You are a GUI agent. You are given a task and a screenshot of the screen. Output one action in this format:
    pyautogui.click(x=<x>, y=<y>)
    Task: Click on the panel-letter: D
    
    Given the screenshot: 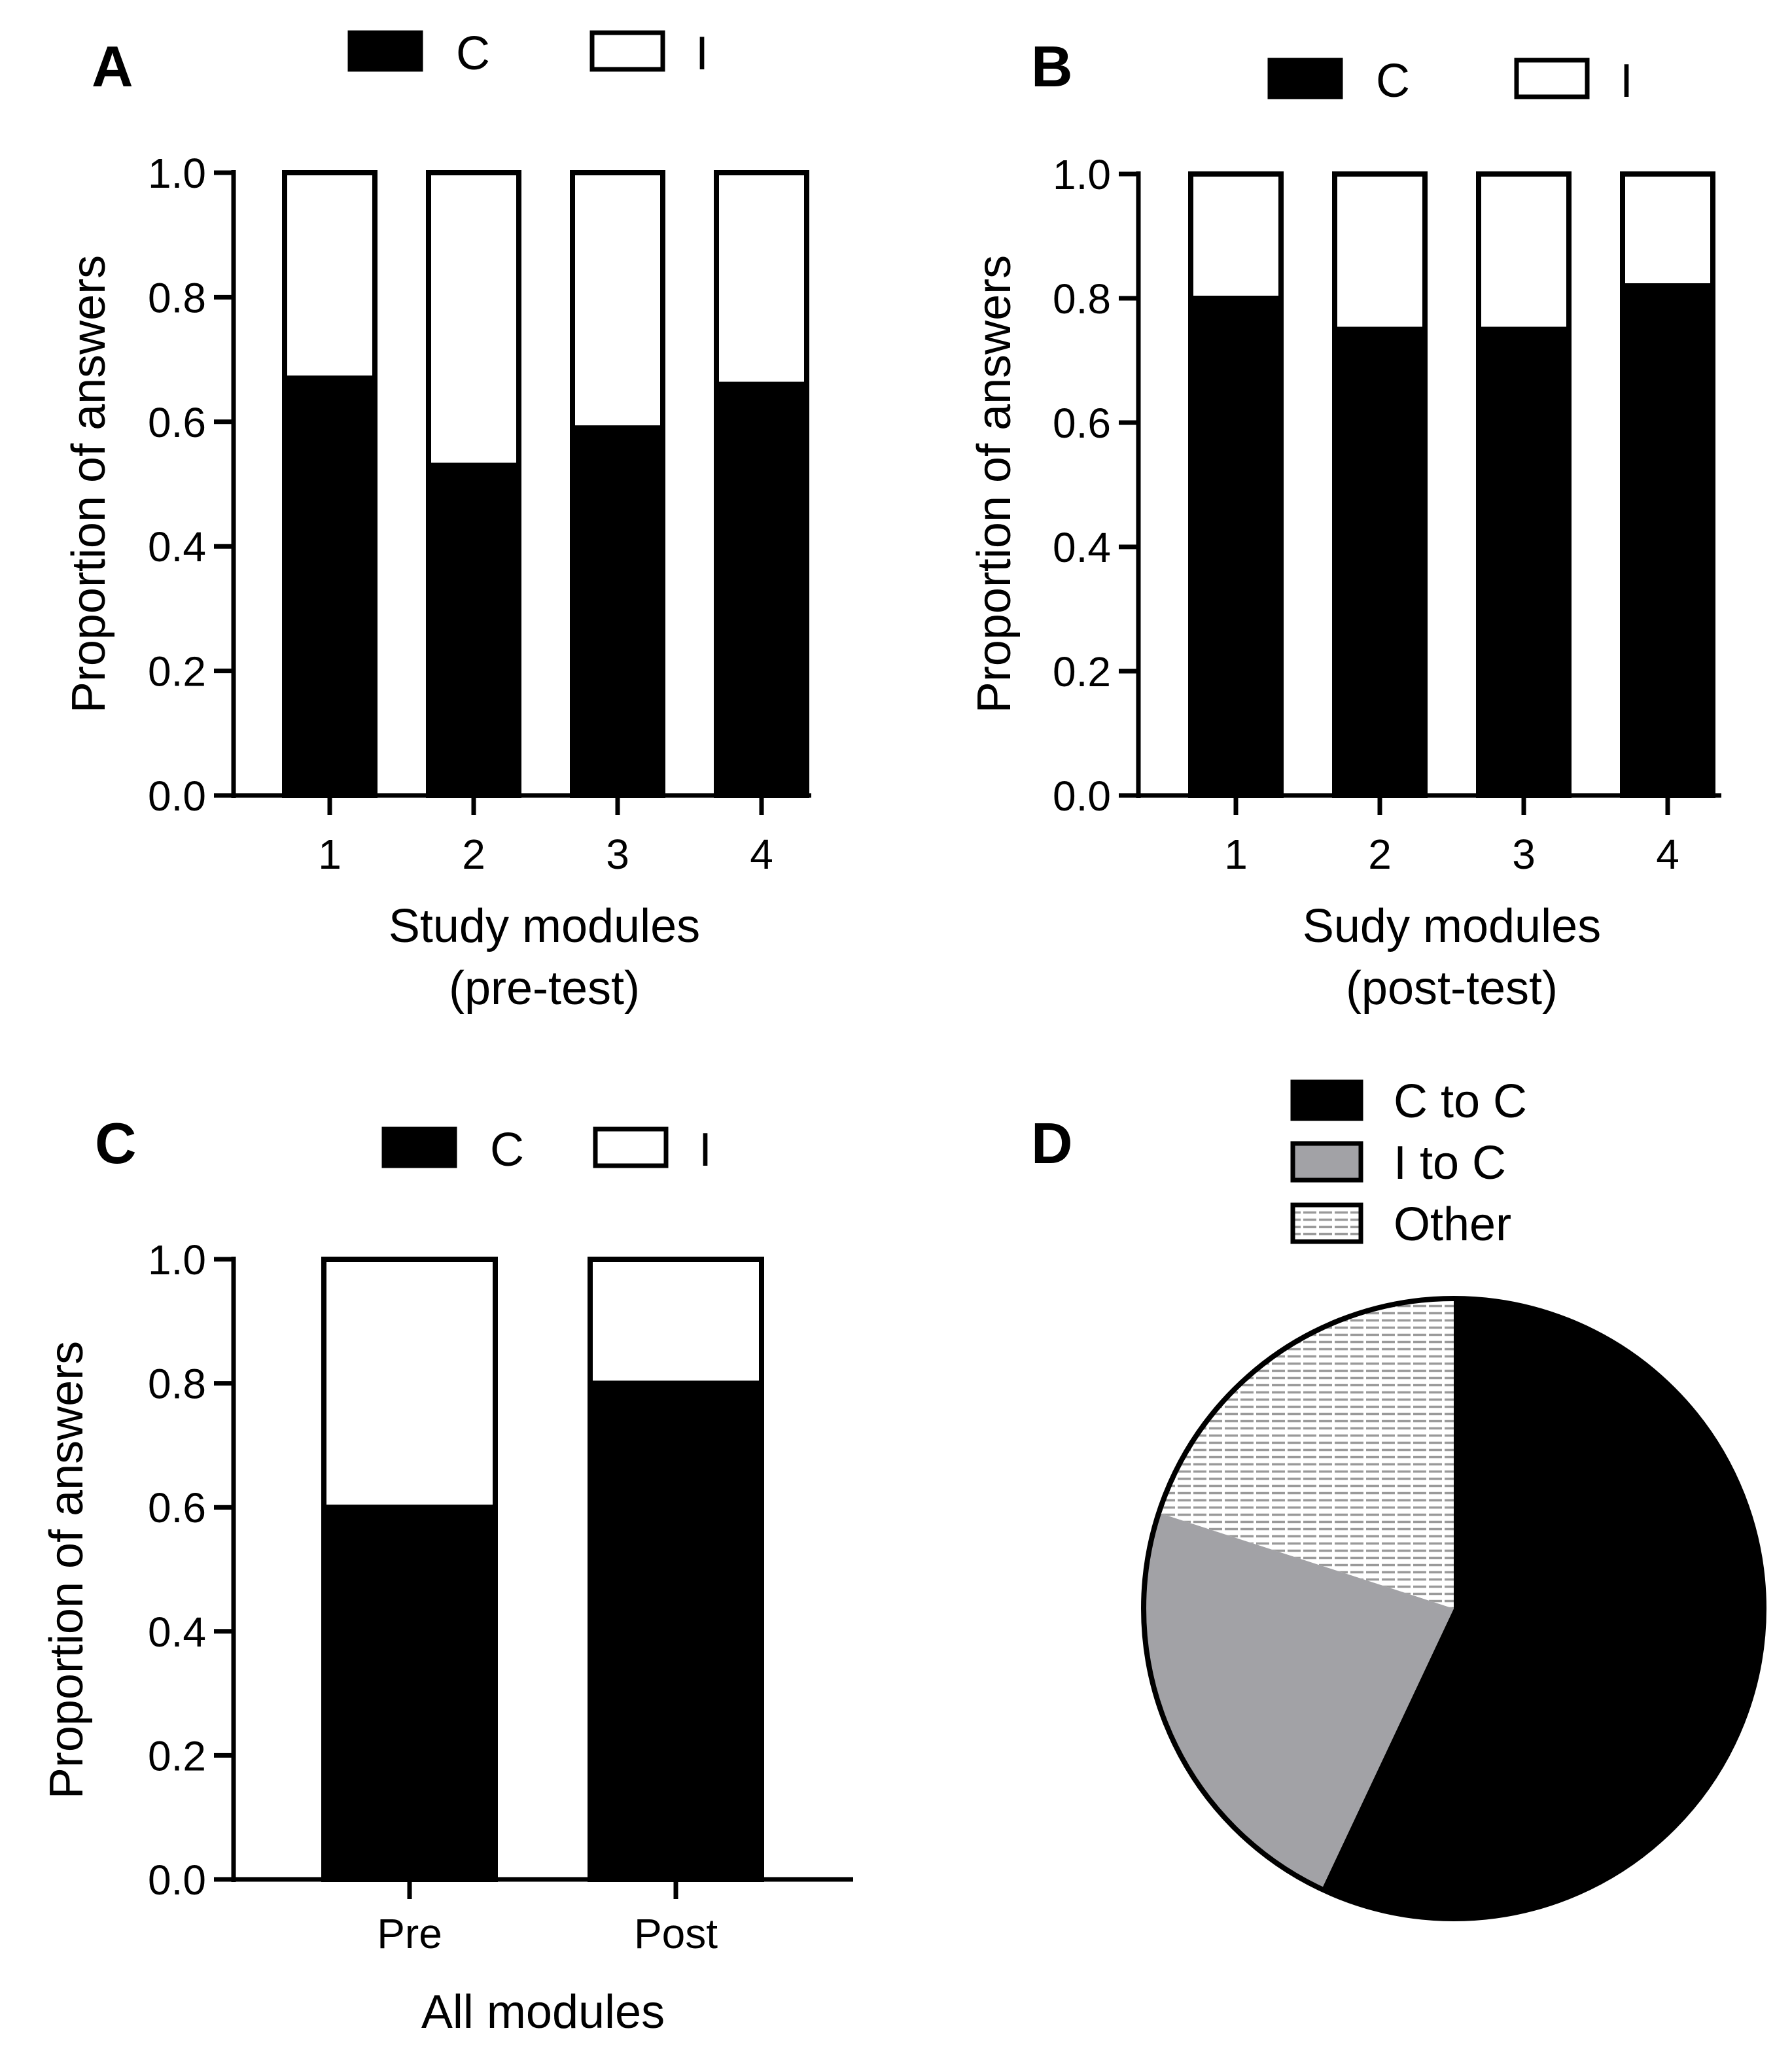 What is the action you would take?
    pyautogui.click(x=1052, y=1144)
    